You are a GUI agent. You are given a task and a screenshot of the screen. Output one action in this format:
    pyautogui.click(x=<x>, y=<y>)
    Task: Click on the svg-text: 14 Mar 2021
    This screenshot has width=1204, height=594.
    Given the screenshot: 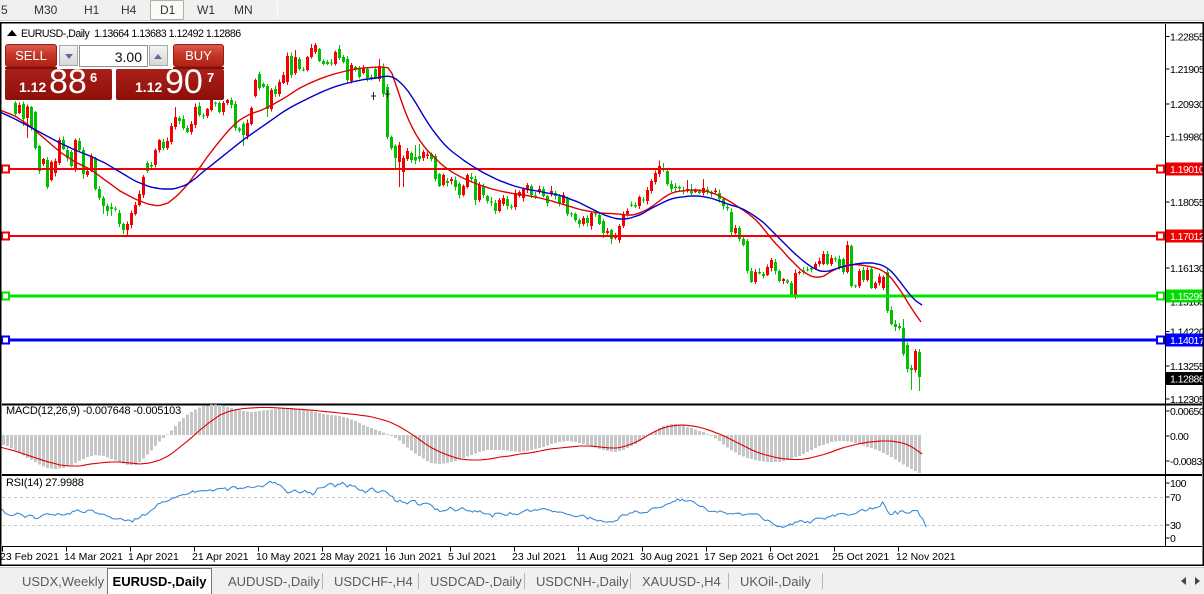 What is the action you would take?
    pyautogui.click(x=93, y=557)
    